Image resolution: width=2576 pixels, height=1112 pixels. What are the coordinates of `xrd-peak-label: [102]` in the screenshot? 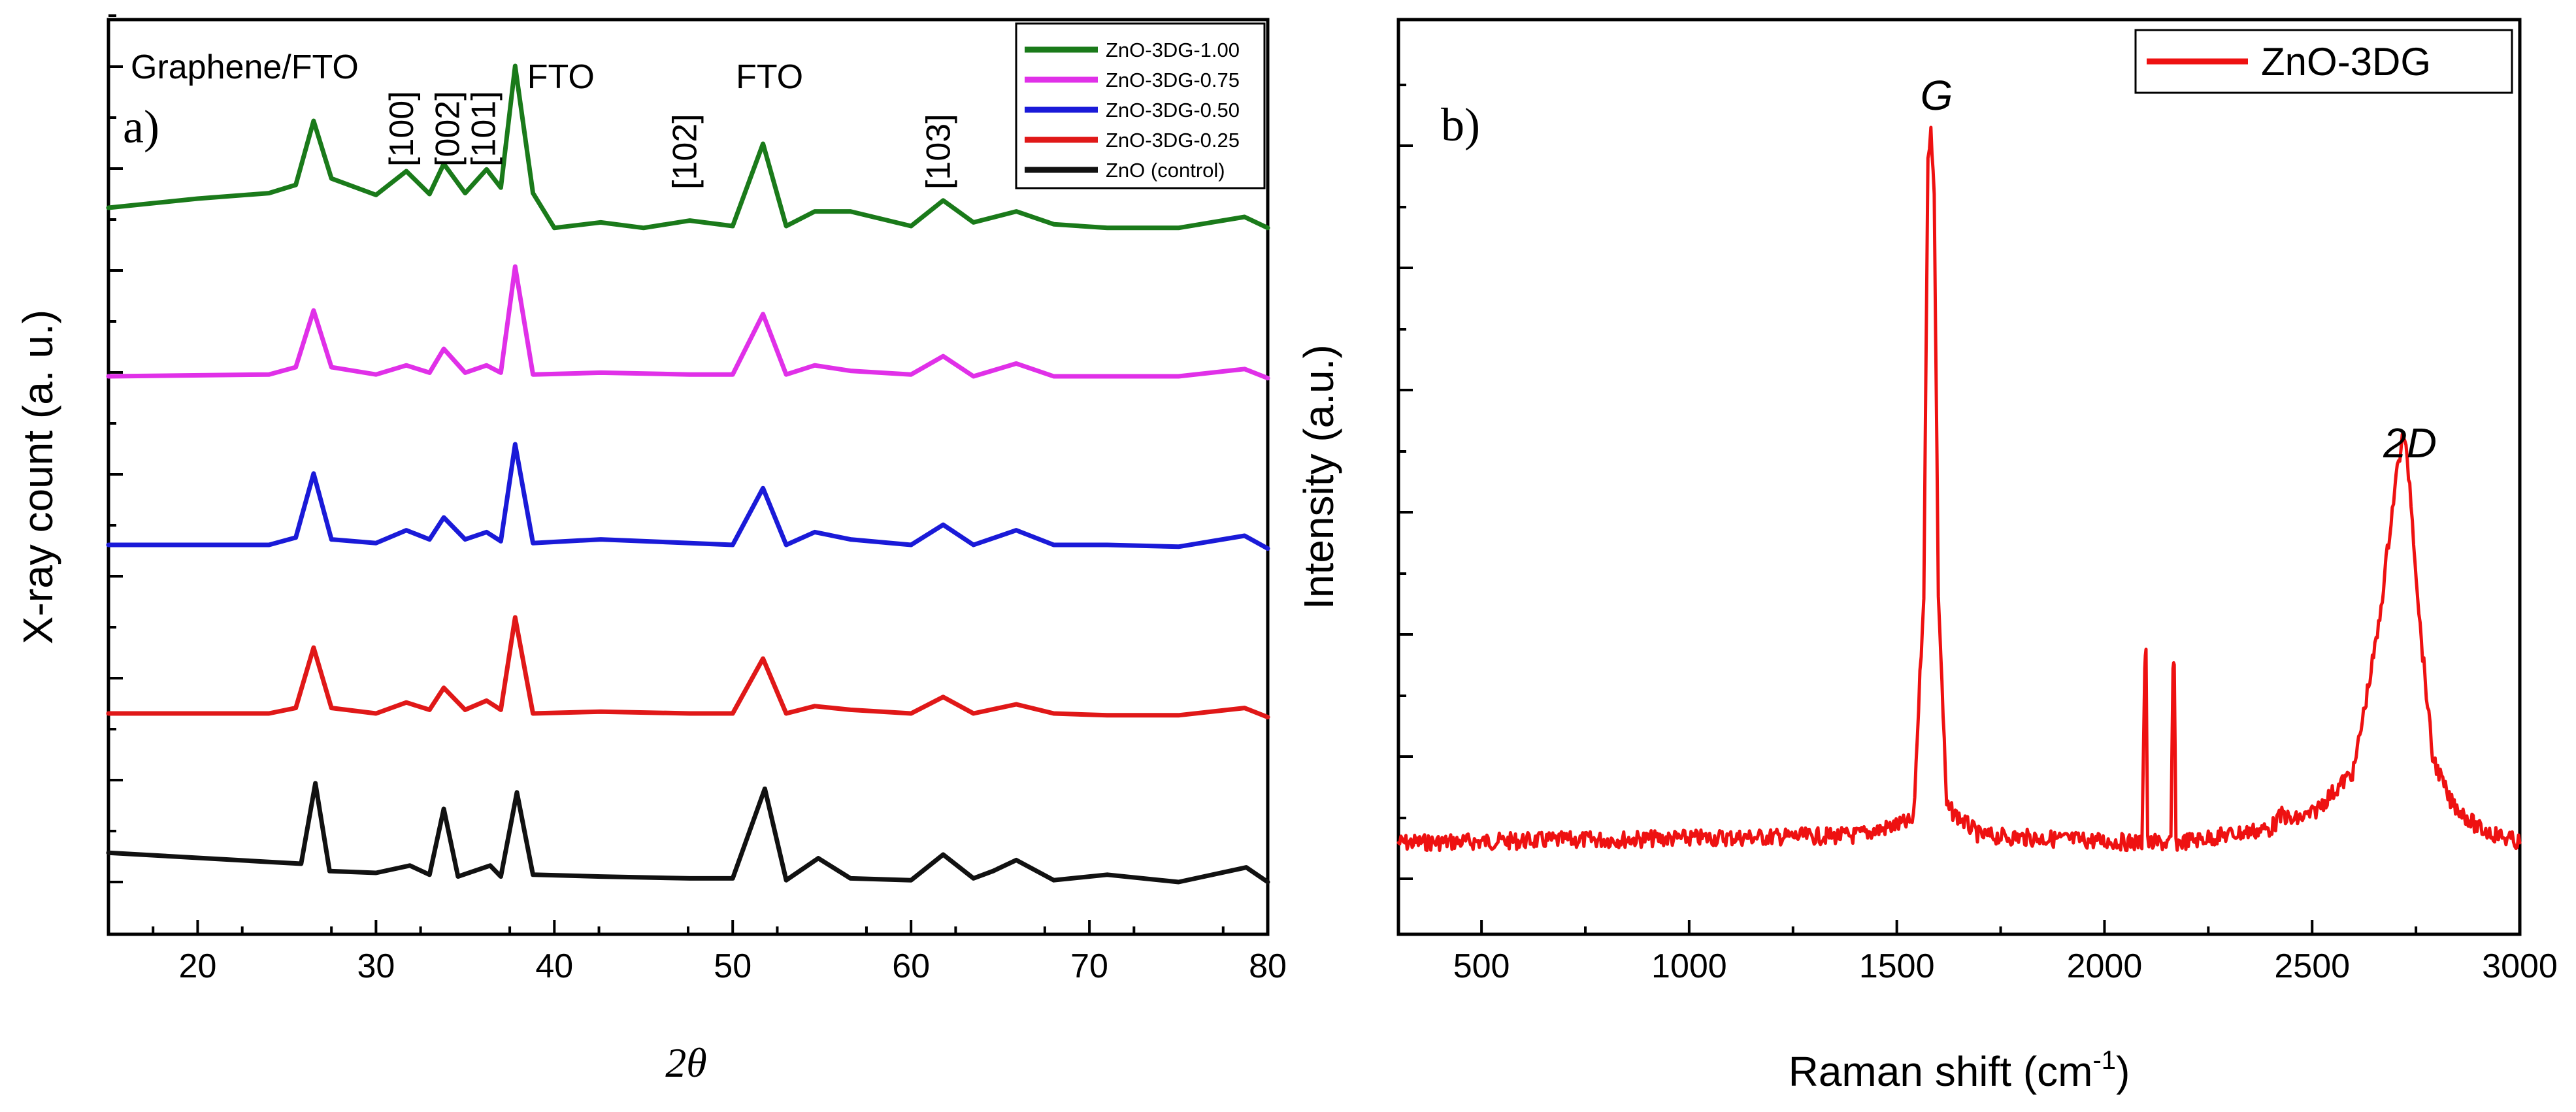 It's located at (685, 151).